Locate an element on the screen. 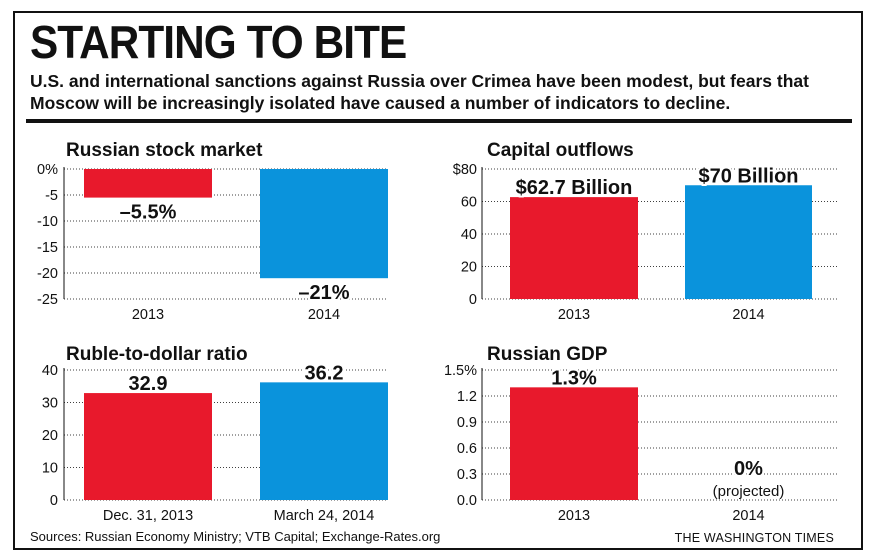  stock-x-tick-label: 2013 is located at coordinates (148, 315).